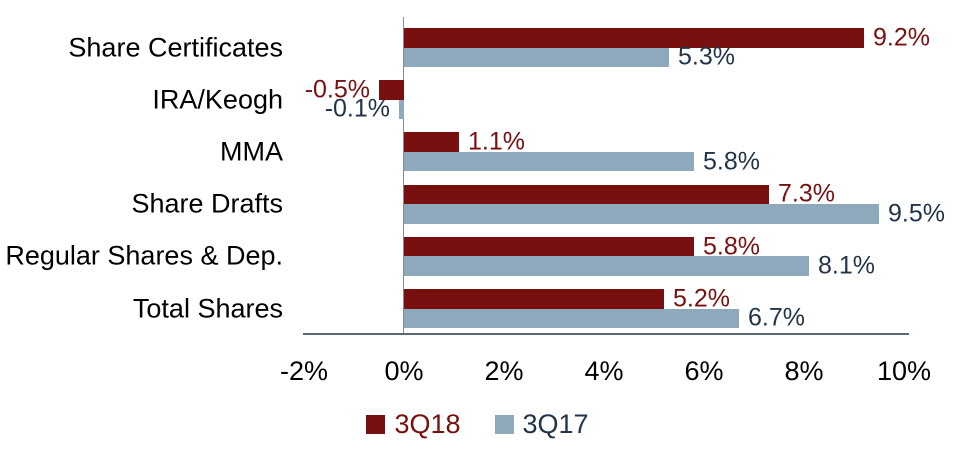 The width and height of the screenshot is (955, 463). What do you see at coordinates (606, 334) in the screenshot?
I see `x-axis-line` at bounding box center [606, 334].